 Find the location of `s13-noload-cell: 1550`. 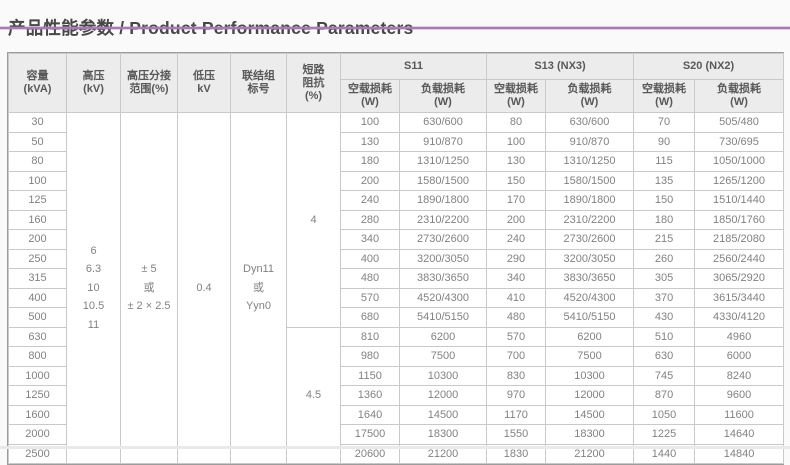

s13-noload-cell: 1550 is located at coordinates (516, 434).